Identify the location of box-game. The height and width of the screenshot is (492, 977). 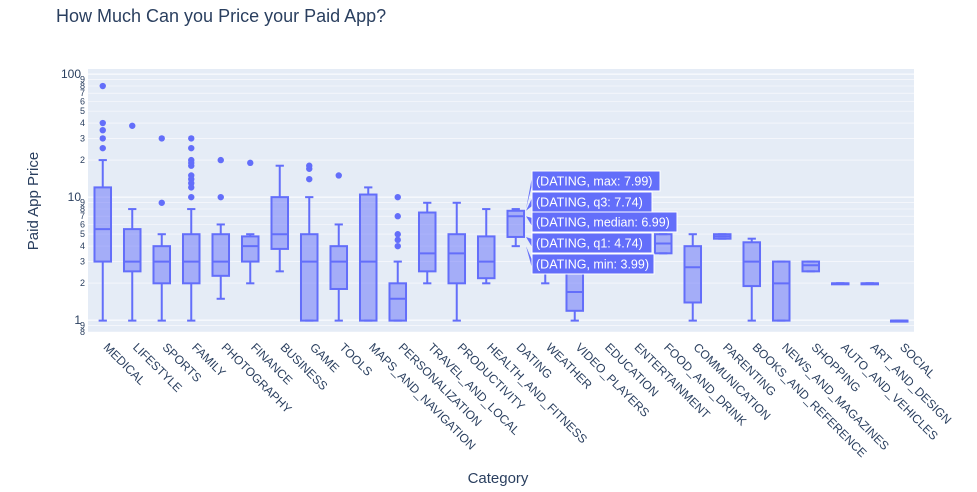
(309, 242).